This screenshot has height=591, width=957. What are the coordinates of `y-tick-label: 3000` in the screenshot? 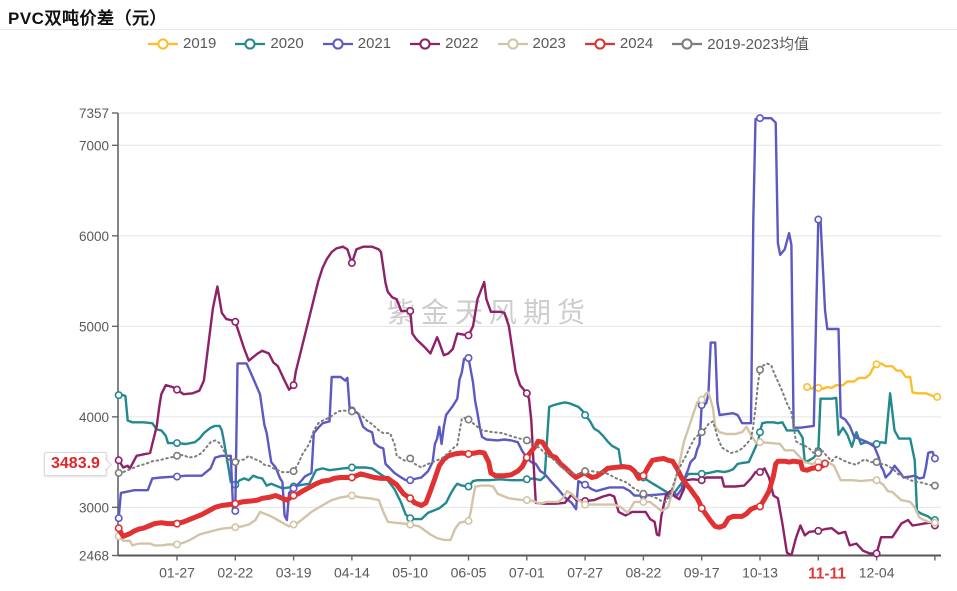 It's located at (94, 507).